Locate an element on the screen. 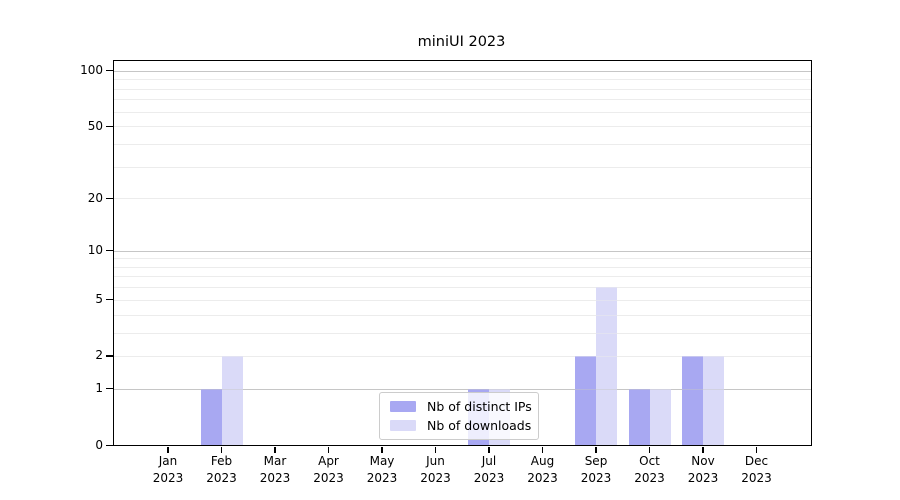 The height and width of the screenshot is (500, 900). x-axis-label-10: Nov 2023 is located at coordinates (703, 469).